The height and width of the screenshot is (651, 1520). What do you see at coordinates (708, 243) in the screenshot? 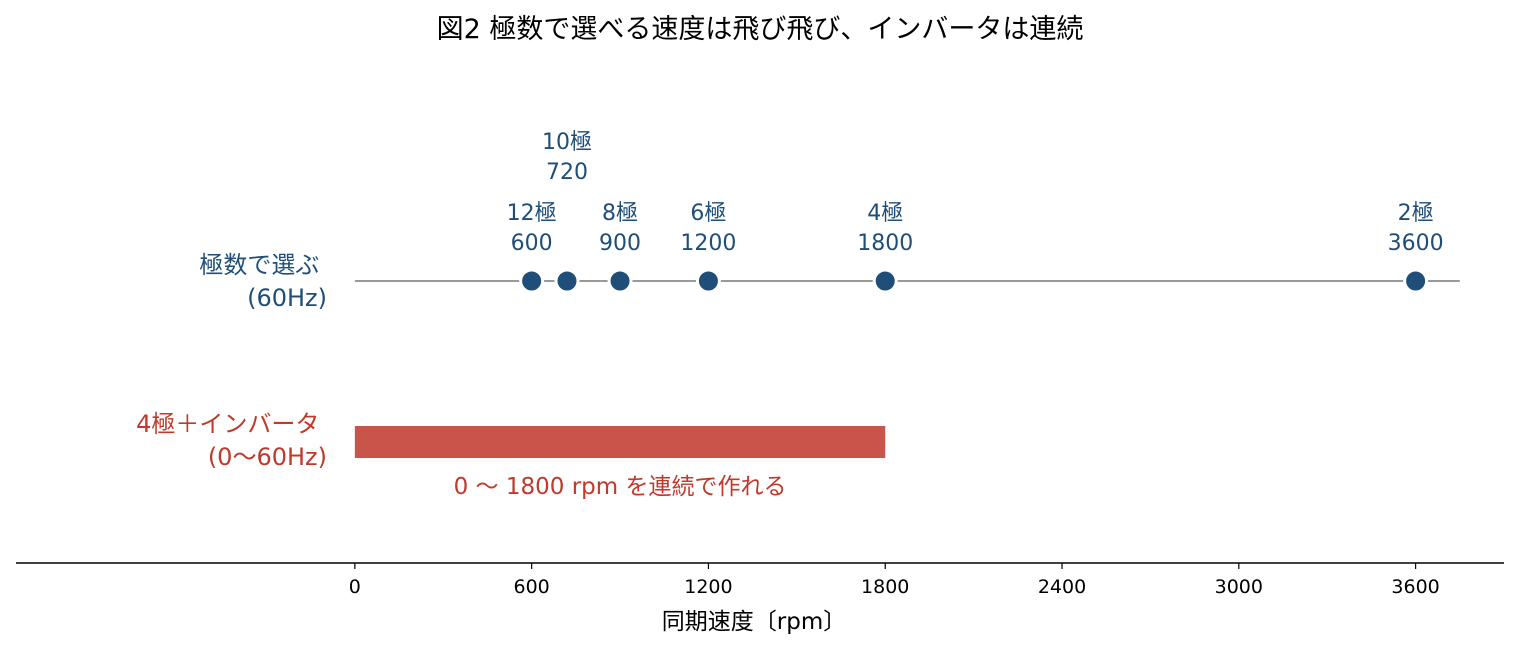
I see `rpm-label-1200: 1200` at bounding box center [708, 243].